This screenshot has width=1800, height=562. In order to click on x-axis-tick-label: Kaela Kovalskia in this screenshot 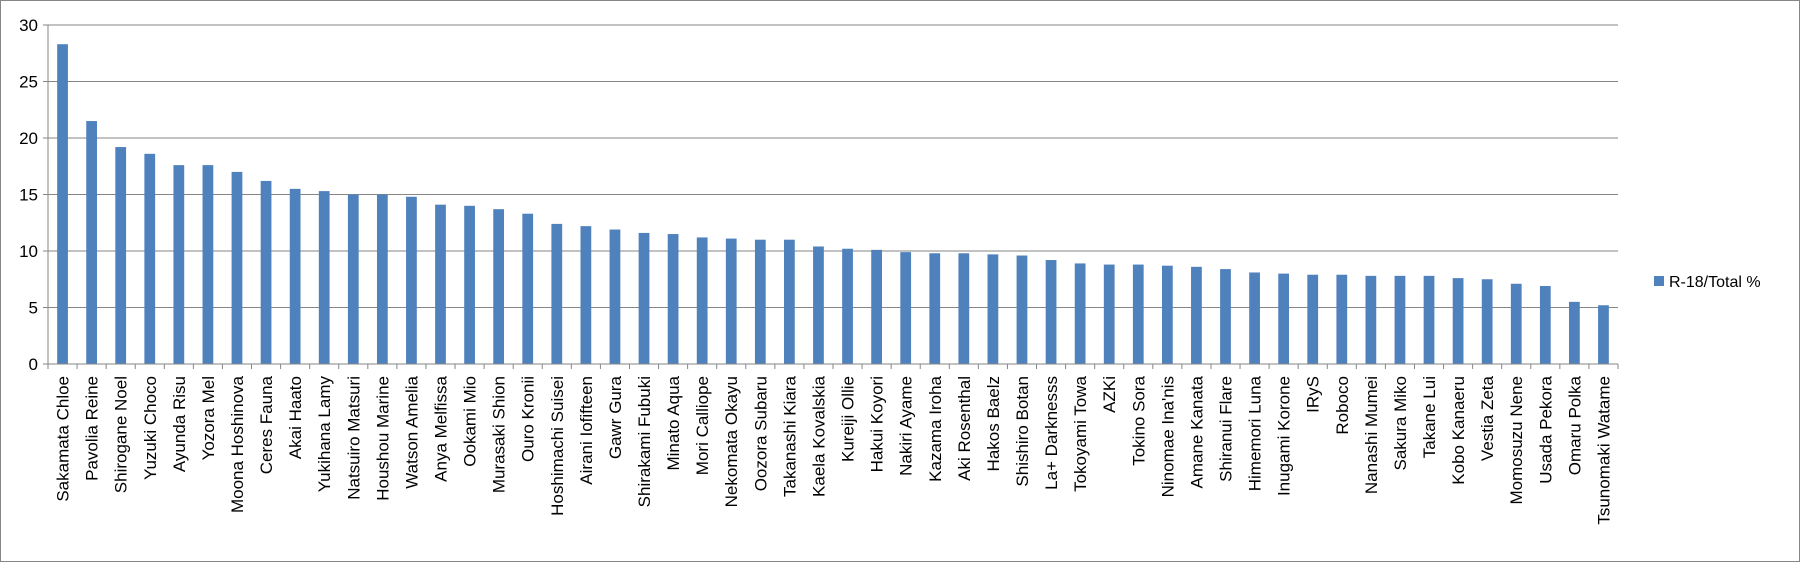, I will do `click(818, 436)`.